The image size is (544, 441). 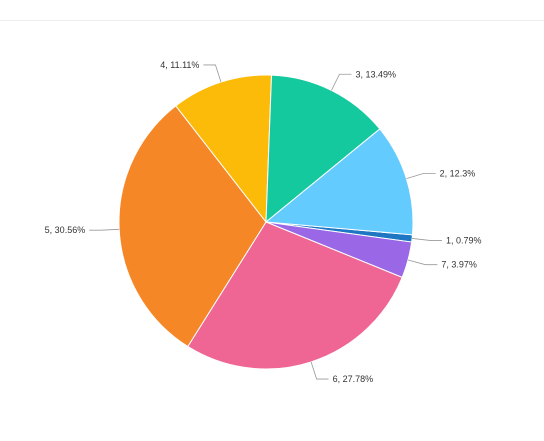 I want to click on data-label-6: 6, 27.78%, so click(x=353, y=379).